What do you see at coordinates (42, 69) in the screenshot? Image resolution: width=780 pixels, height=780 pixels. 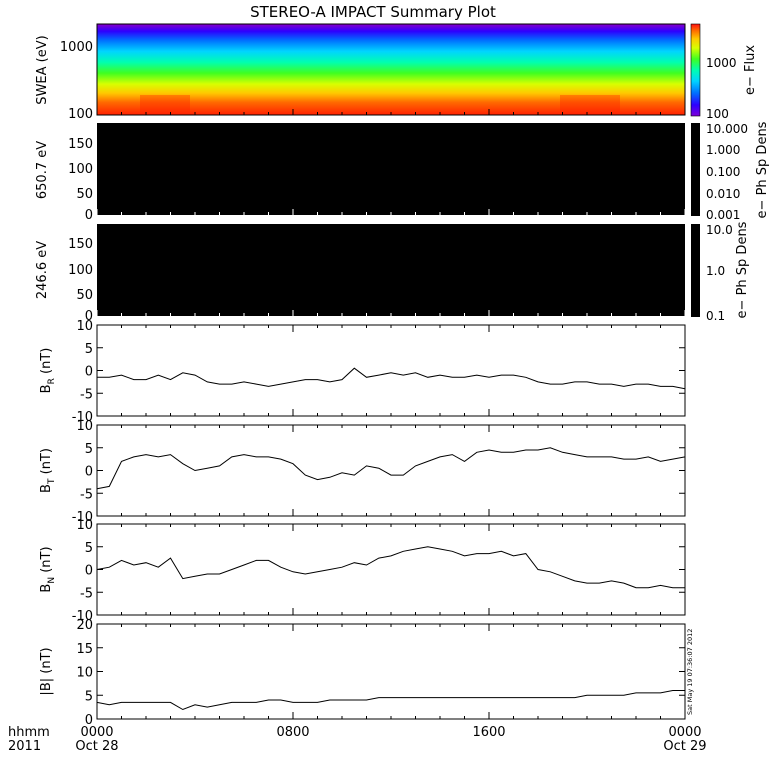 I see `swea-ylabel: SWEA (eV)` at bounding box center [42, 69].